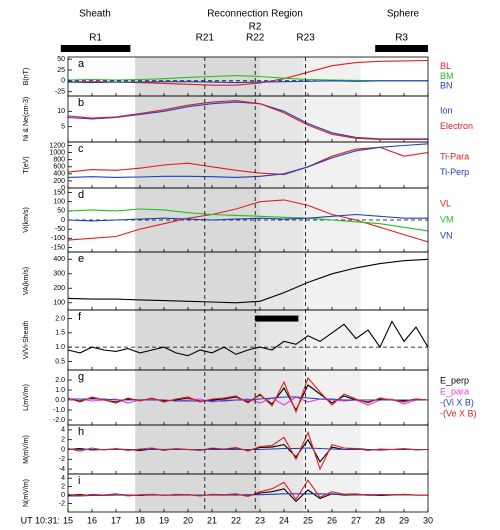 This screenshot has height=530, width=500. What do you see at coordinates (80, 317) in the screenshot?
I see `panel-label: f` at bounding box center [80, 317].